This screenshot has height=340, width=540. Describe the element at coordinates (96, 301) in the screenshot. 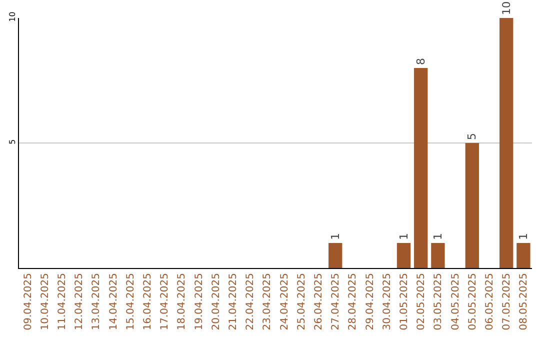

I see `x-tick-label: 13.04.2025` at that location.